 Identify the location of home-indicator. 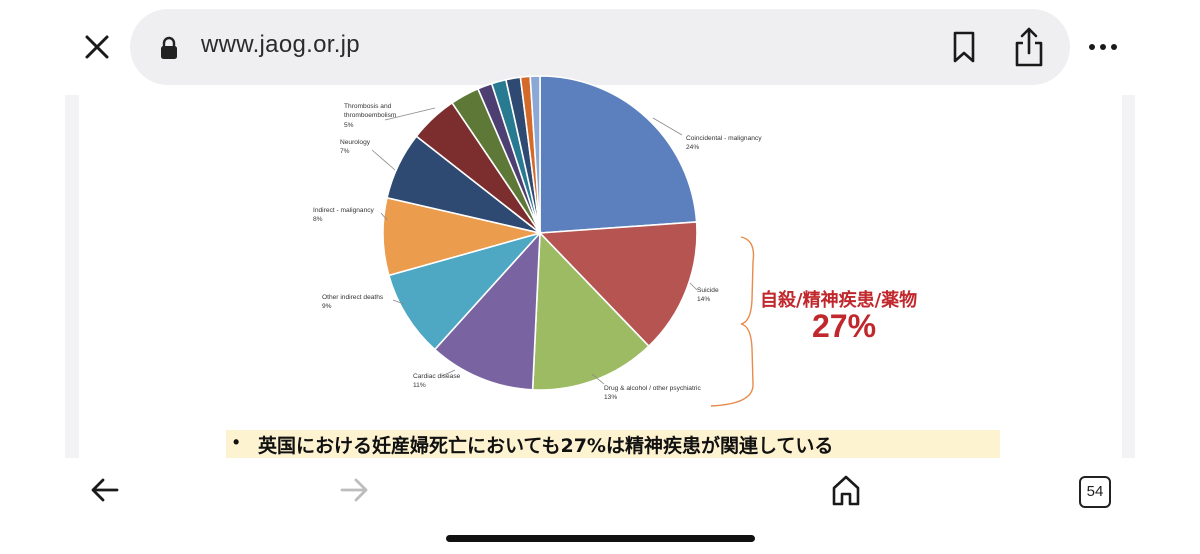
(600, 538).